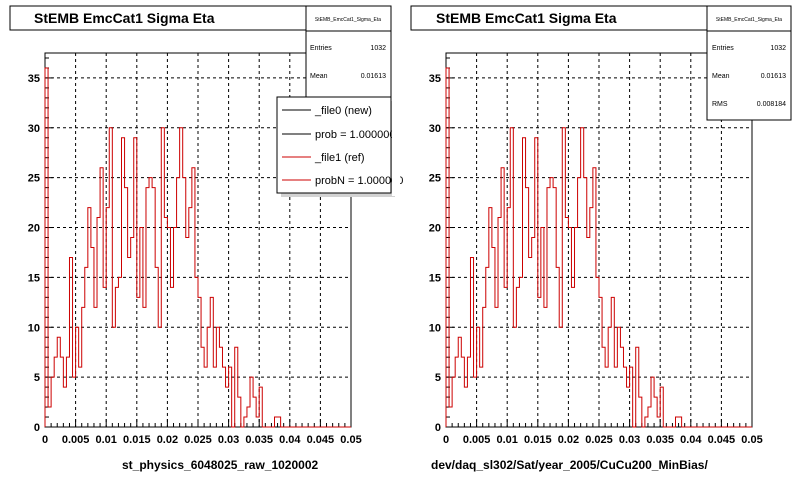  What do you see at coordinates (771, 104) in the screenshot?
I see `right-stats-rms-value: 0.008184` at bounding box center [771, 104].